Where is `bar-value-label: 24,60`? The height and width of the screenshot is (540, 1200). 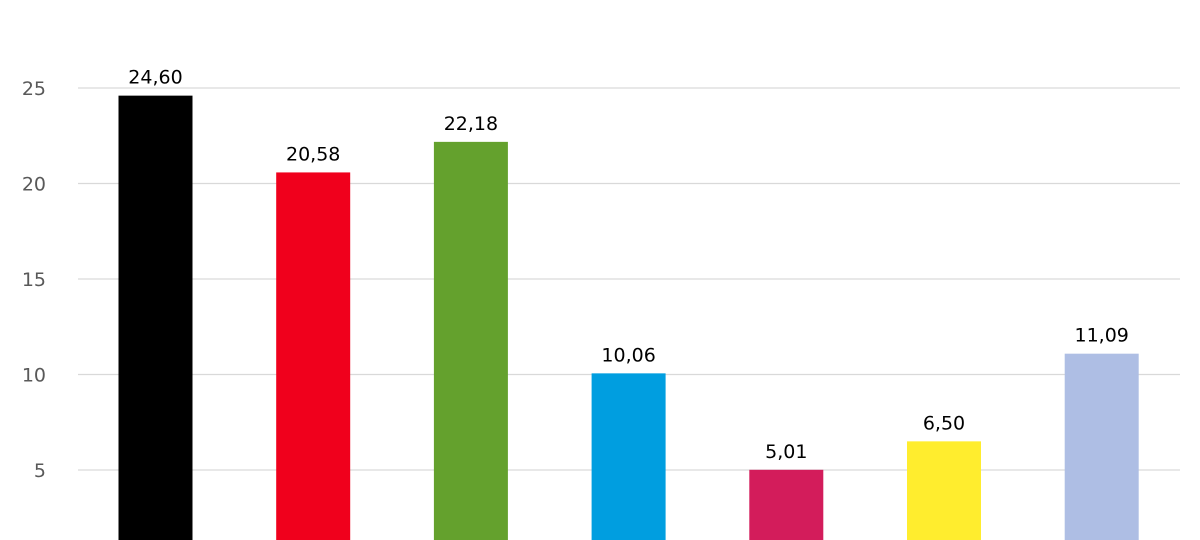 bar-value-label: 24,60 is located at coordinates (155, 78).